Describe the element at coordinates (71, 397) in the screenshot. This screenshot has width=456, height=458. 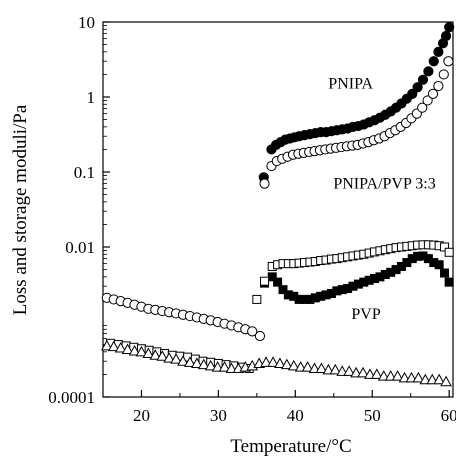
I see `y-tick-label: 0.0001` at that location.